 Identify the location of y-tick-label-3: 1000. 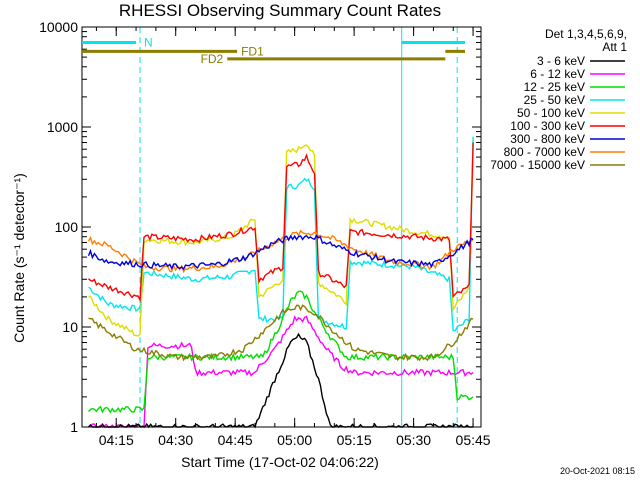
(62, 127).